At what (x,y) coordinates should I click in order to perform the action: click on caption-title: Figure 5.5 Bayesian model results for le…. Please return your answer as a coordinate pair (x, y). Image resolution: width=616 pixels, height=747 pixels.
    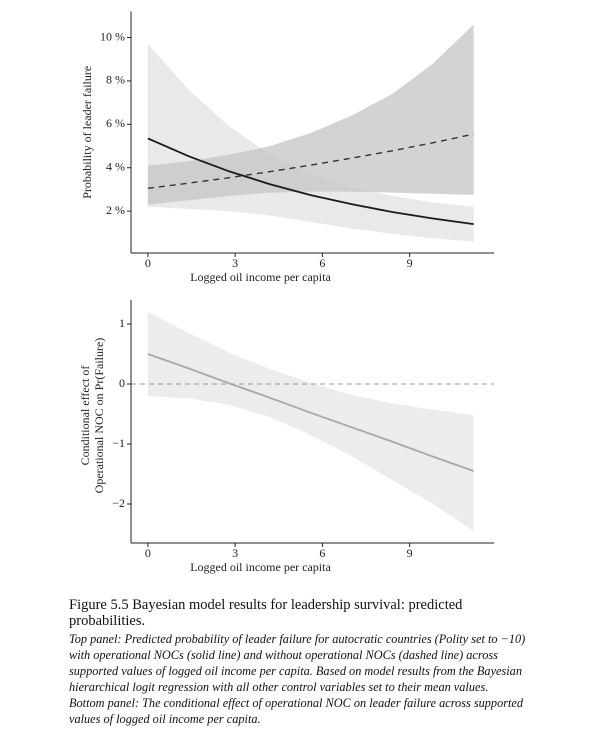
    Looking at the image, I should click on (266, 613).